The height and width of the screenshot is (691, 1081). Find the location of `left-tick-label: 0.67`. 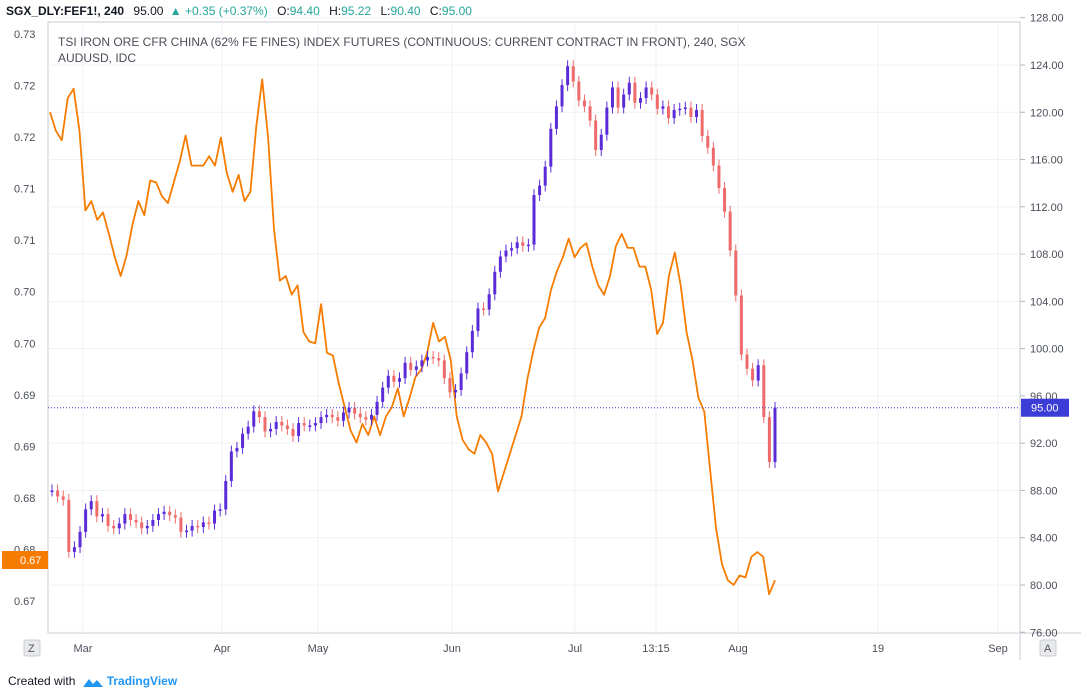

left-tick-label: 0.67 is located at coordinates (24, 602).